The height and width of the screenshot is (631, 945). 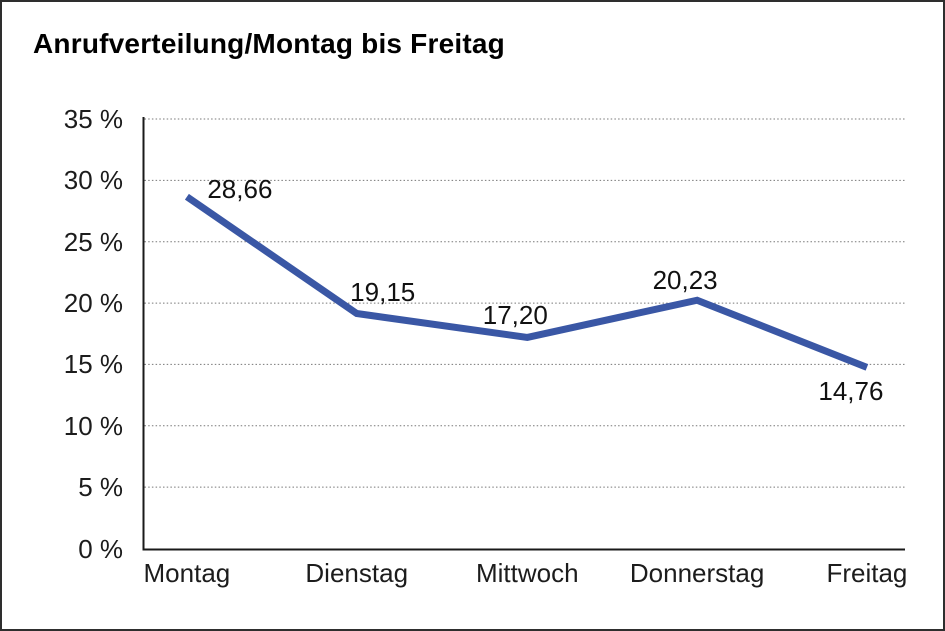 I want to click on x-axis-category-label: Mittwoch, so click(x=527, y=573).